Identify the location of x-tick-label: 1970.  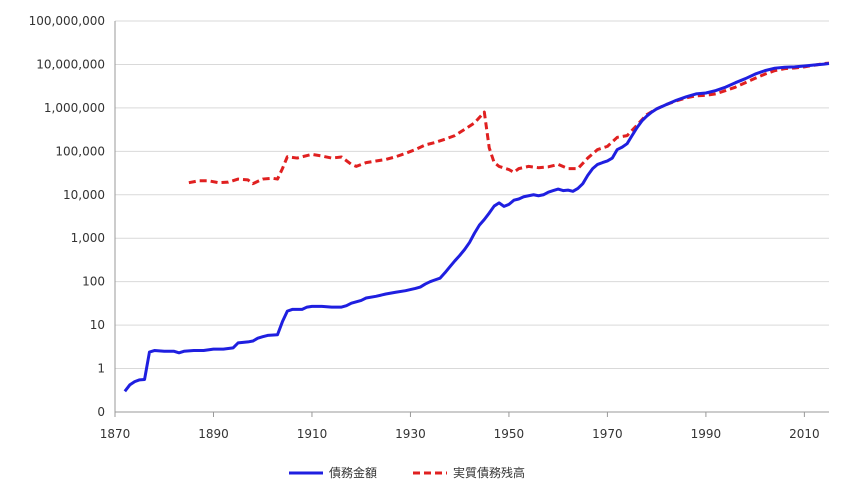
(607, 434).